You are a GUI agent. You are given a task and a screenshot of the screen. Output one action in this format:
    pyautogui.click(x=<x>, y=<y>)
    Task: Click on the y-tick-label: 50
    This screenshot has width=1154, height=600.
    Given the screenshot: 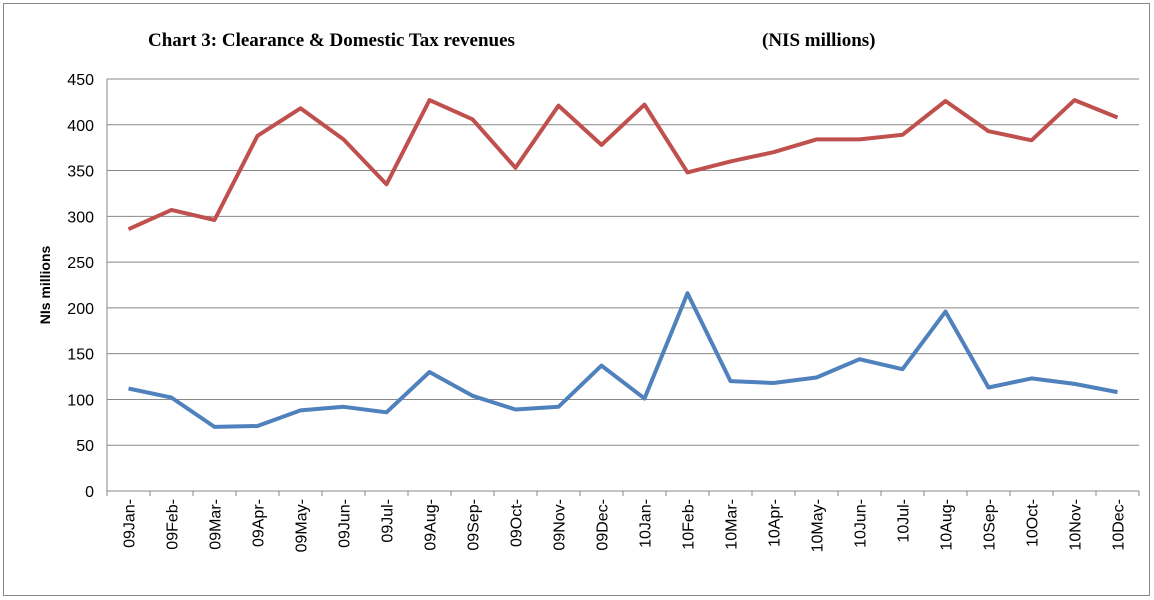 What is the action you would take?
    pyautogui.click(x=85, y=446)
    